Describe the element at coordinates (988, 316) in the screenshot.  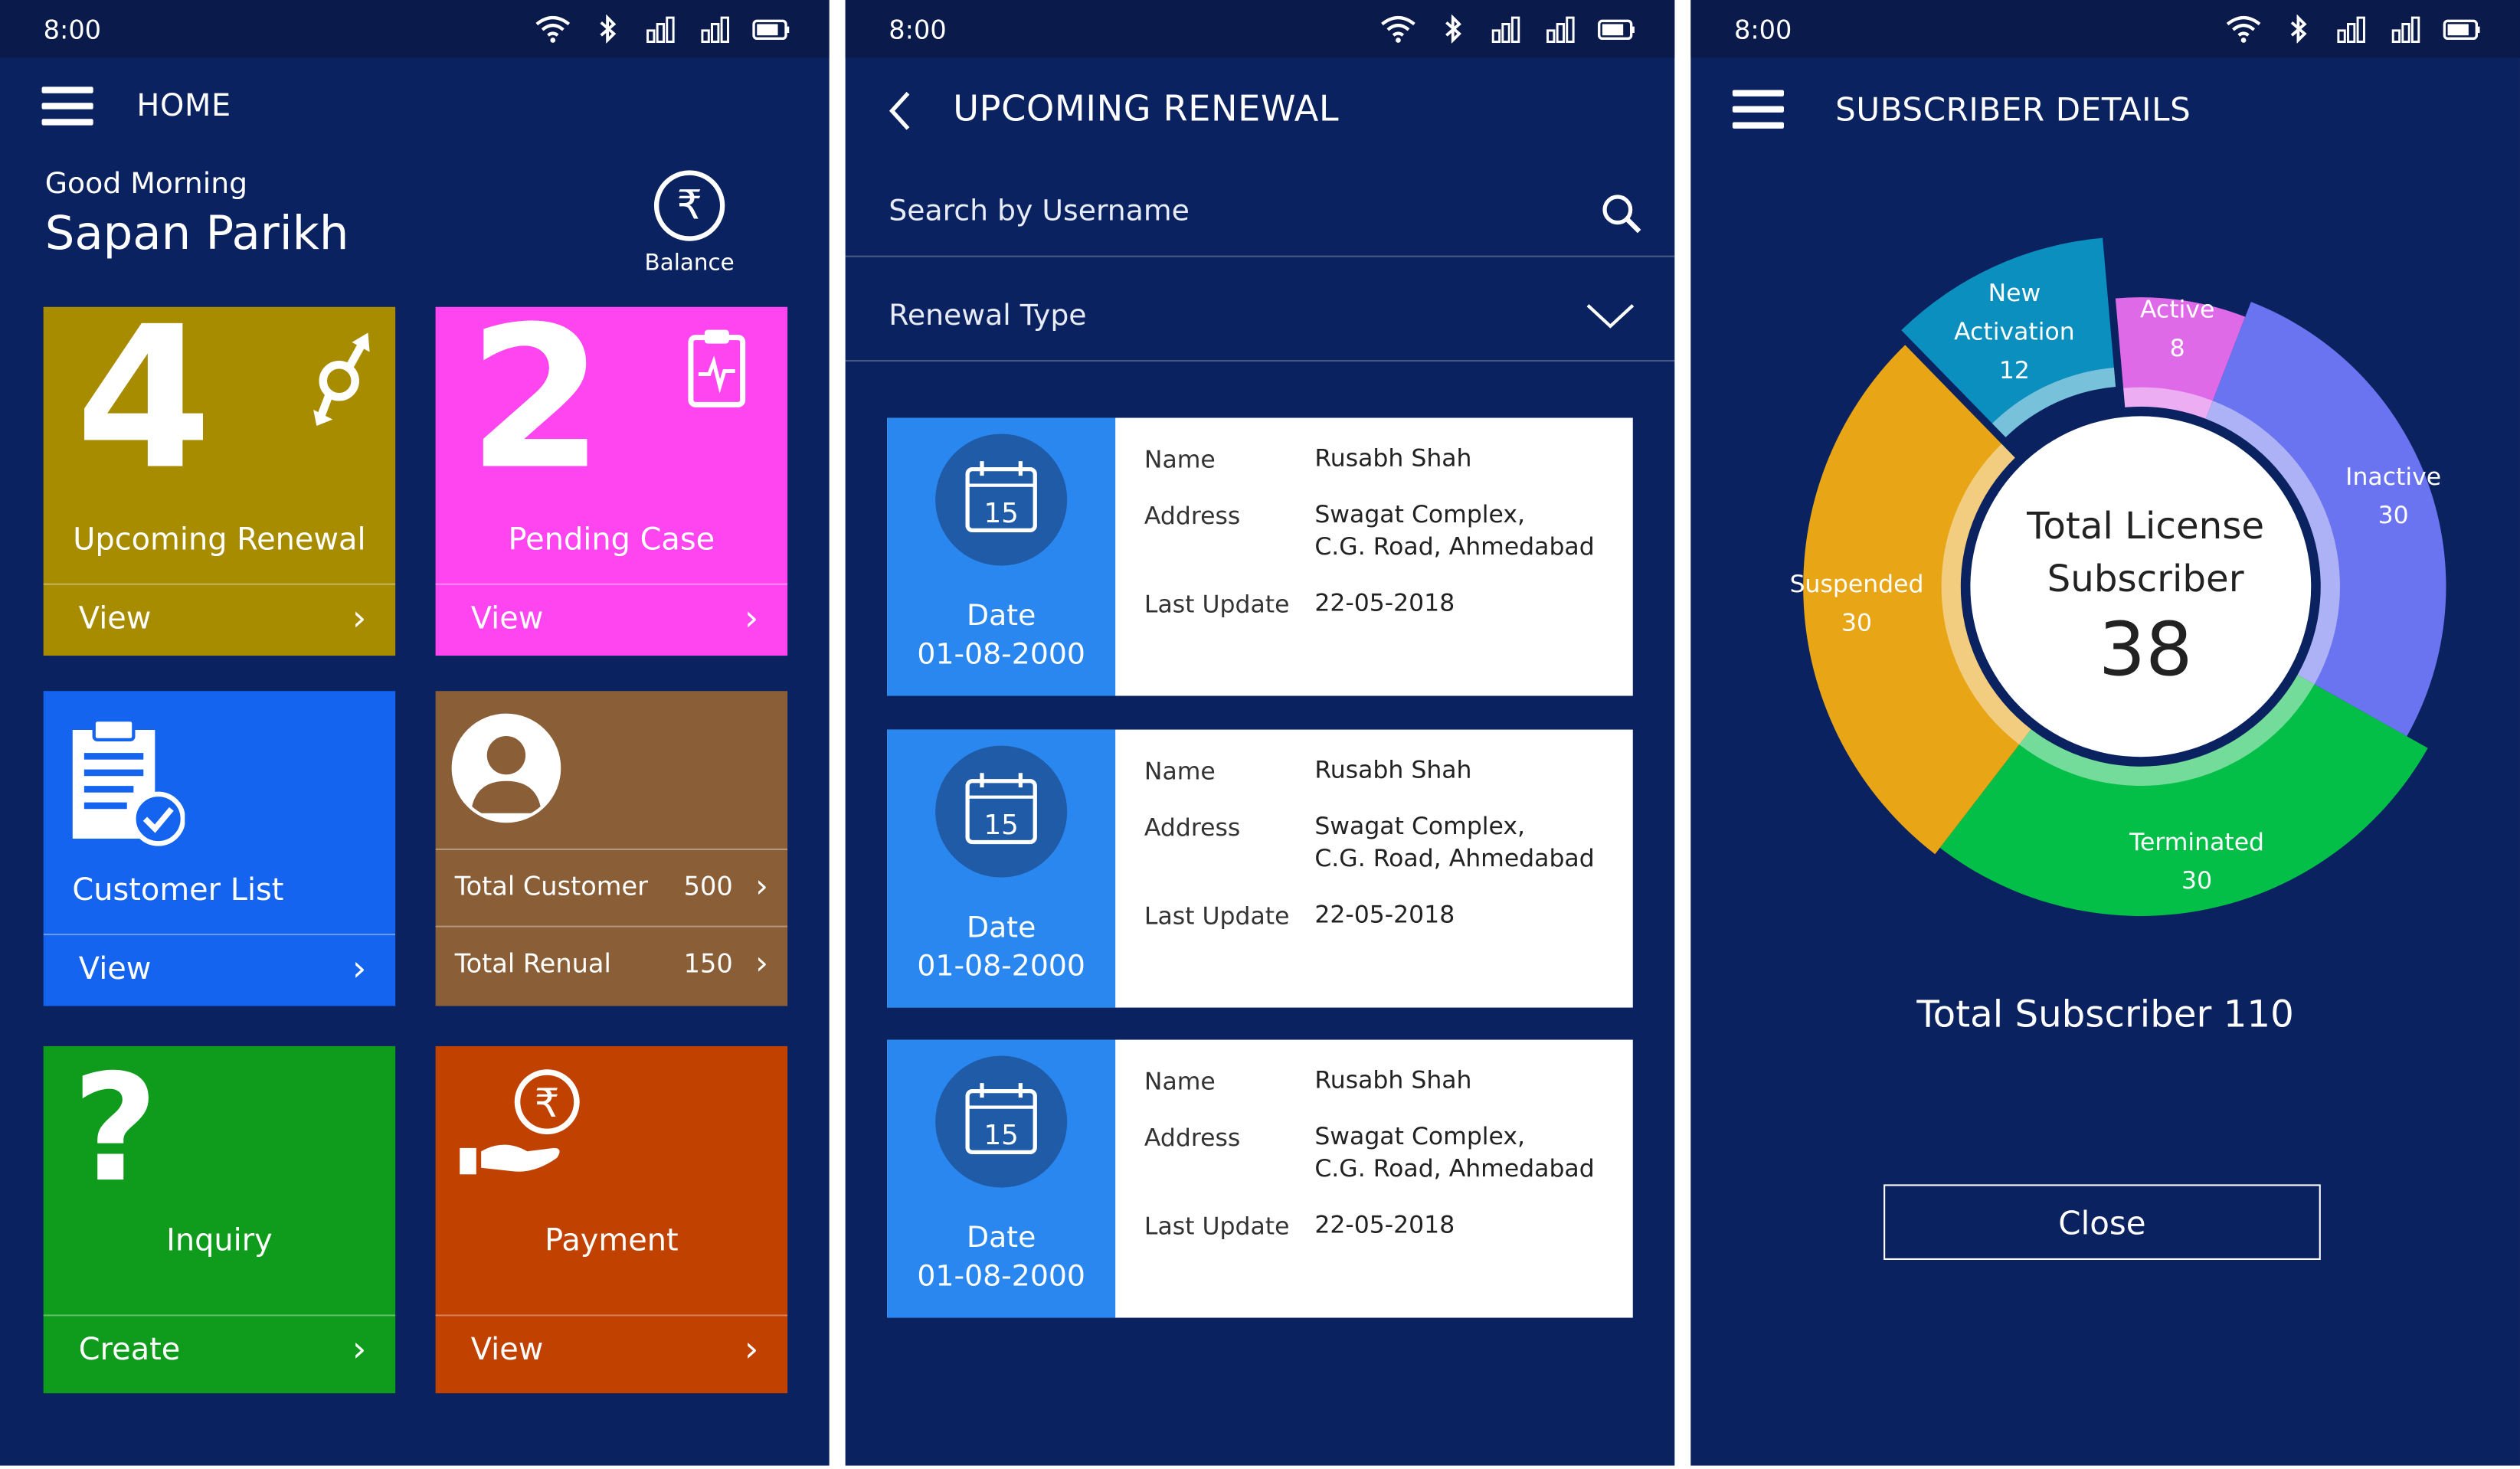
I see `renewal-type-label: Renewal Type` at that location.